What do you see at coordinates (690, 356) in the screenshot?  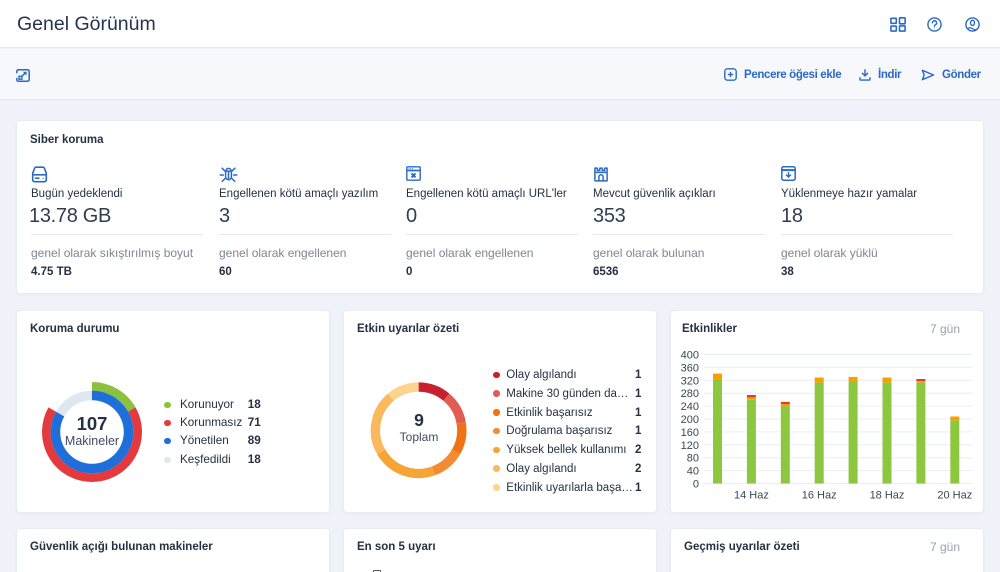 I see `svg-text: 400` at bounding box center [690, 356].